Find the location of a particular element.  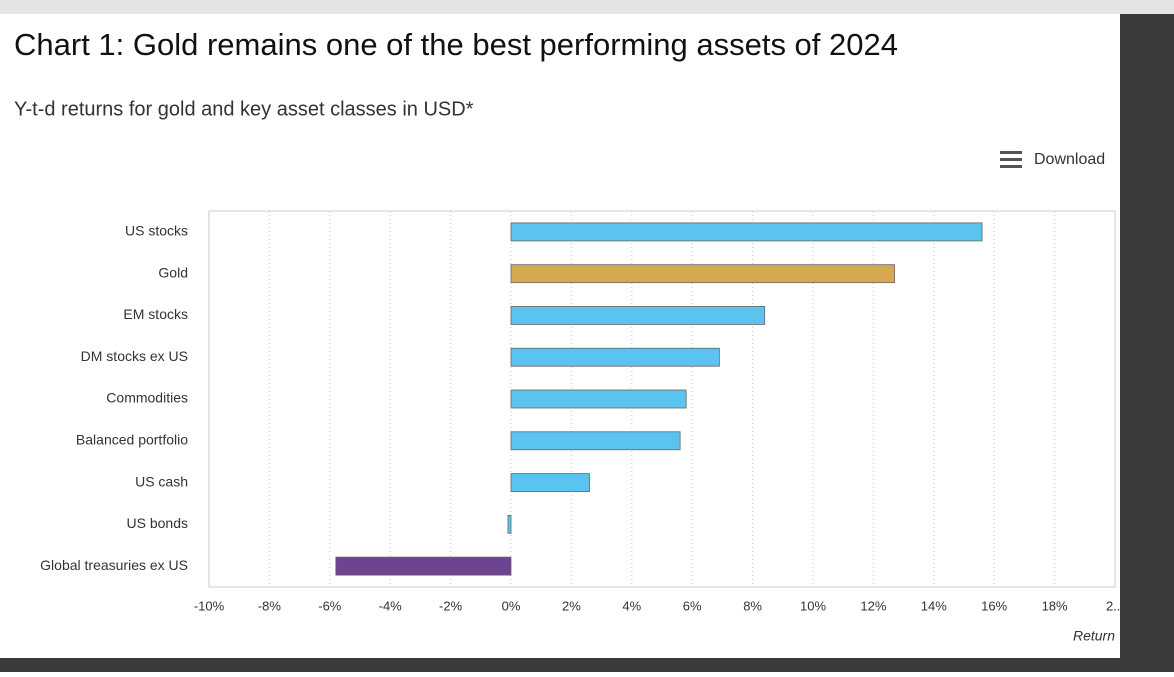

download-button: Download is located at coordinates (1052, 159).